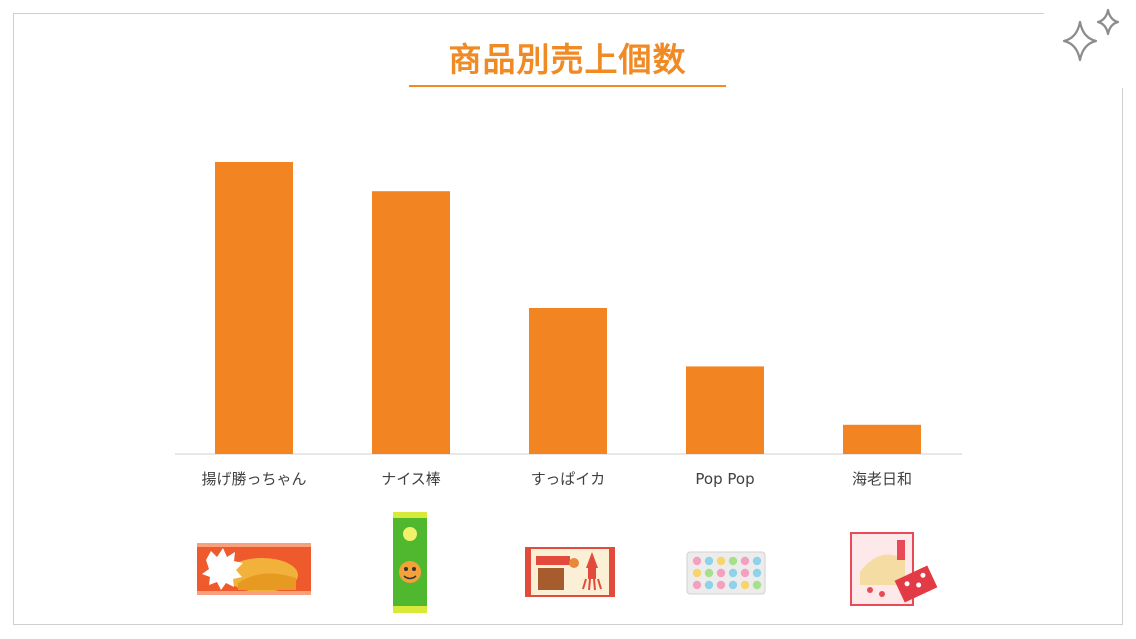 The image size is (1136, 639). I want to click on shrimp-cracker-icon, so click(894, 569).